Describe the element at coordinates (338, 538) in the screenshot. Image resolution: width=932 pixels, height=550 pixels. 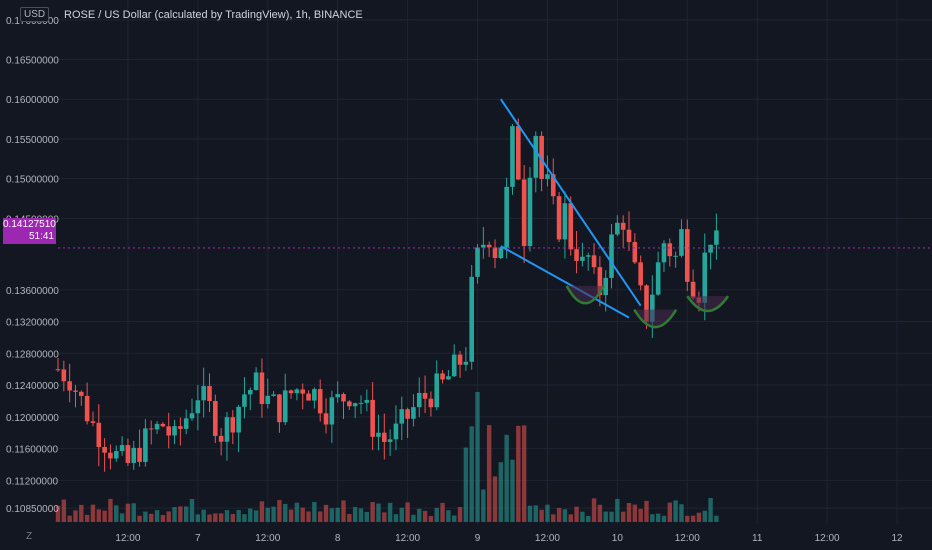
I see `x-tick-label: 8` at that location.